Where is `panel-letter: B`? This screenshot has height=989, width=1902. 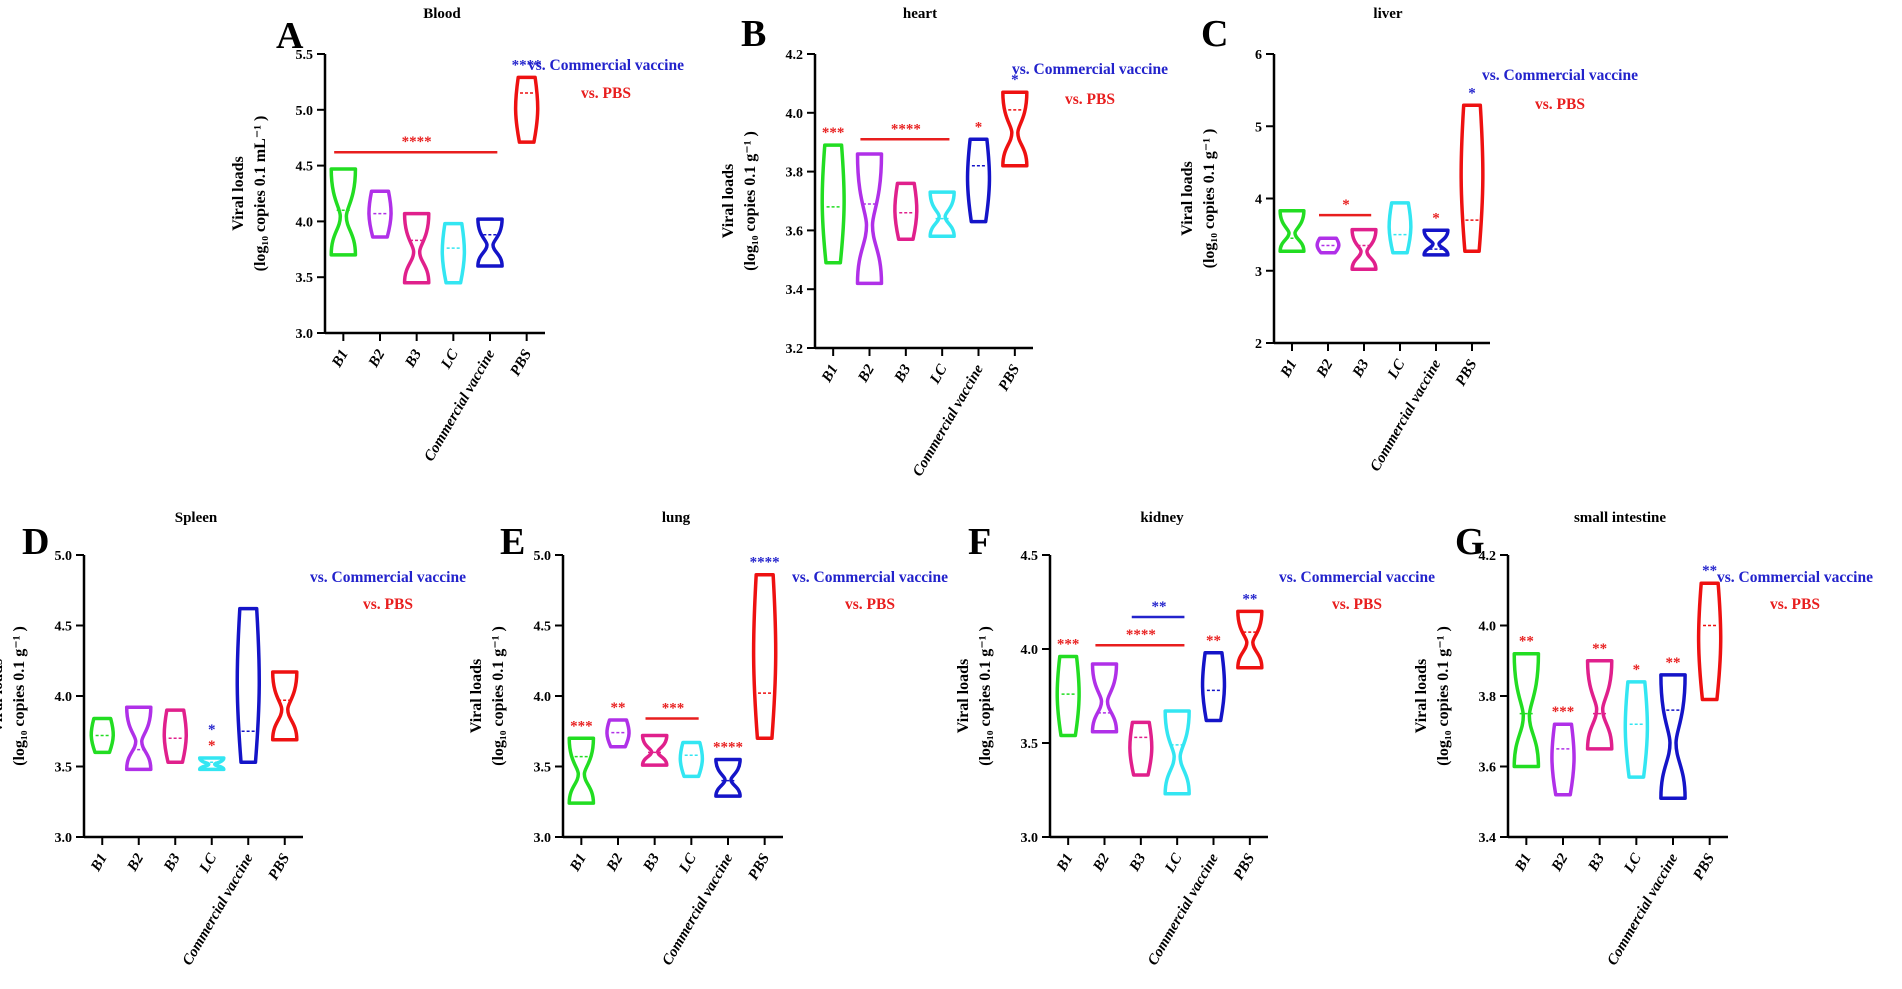
panel-letter: B is located at coordinates (753, 34).